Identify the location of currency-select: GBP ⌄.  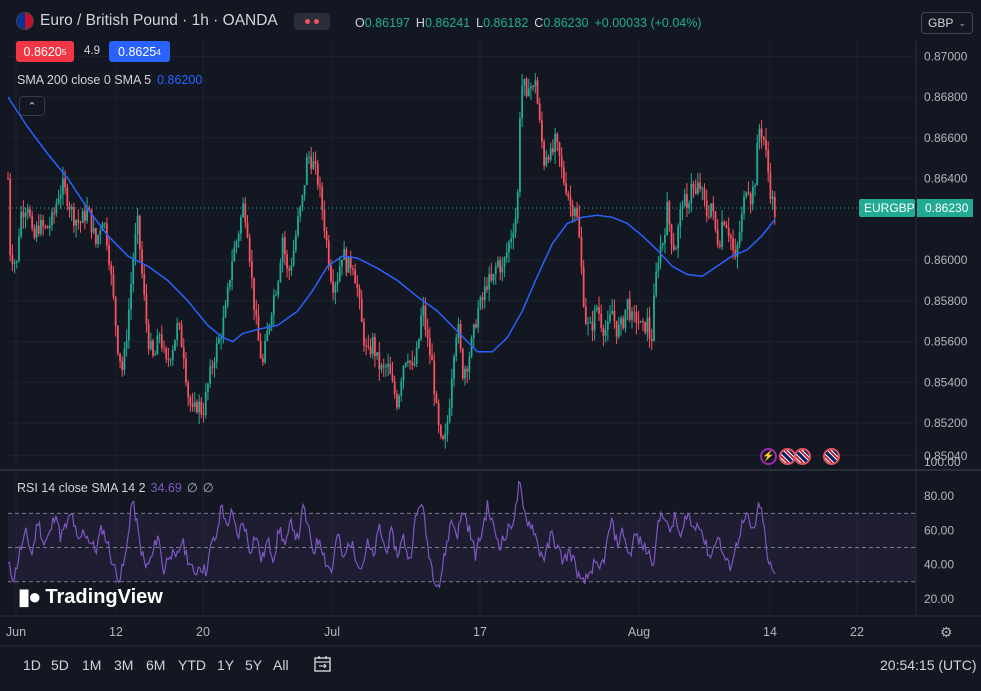
(947, 23).